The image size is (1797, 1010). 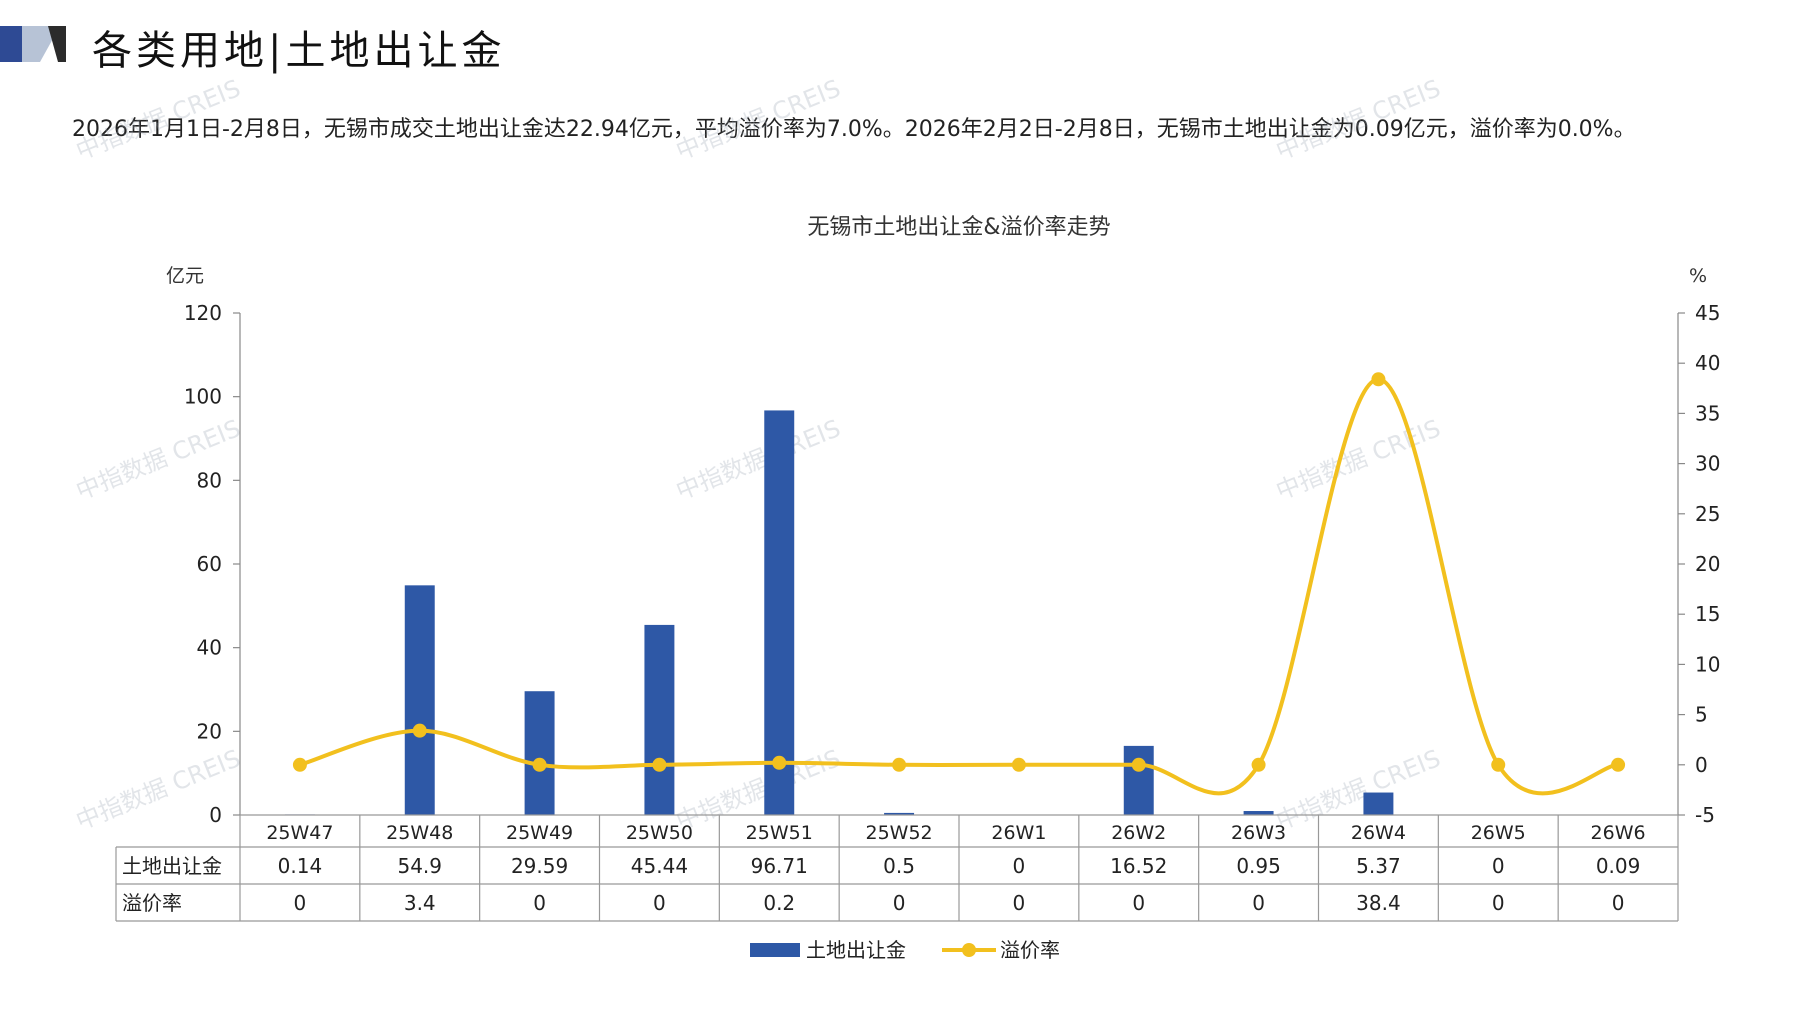 I want to click on left-axis-tick-label: 60, so click(x=209, y=564).